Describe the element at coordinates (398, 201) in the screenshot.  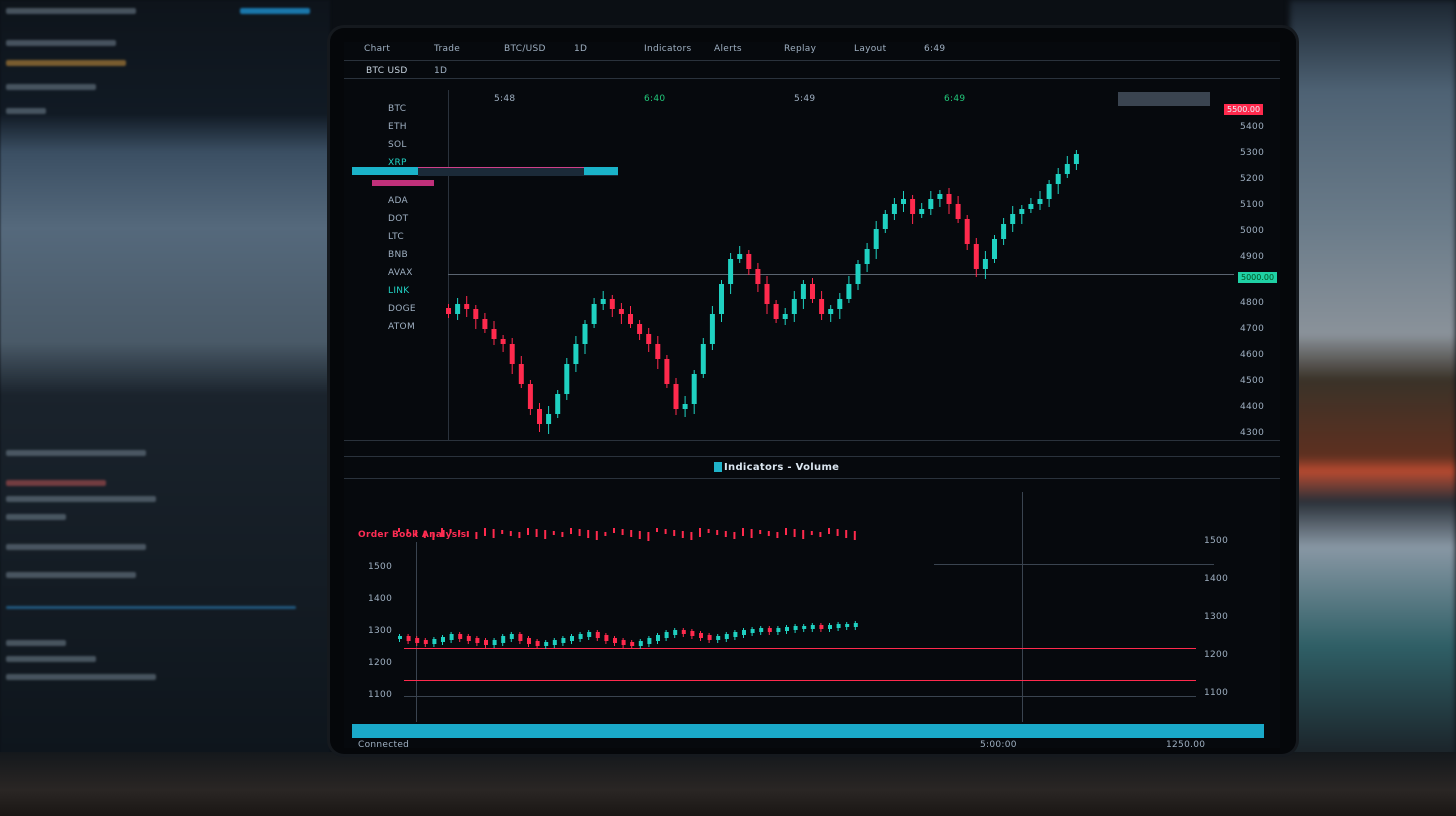
I see `watchlist-item: ADA` at that location.